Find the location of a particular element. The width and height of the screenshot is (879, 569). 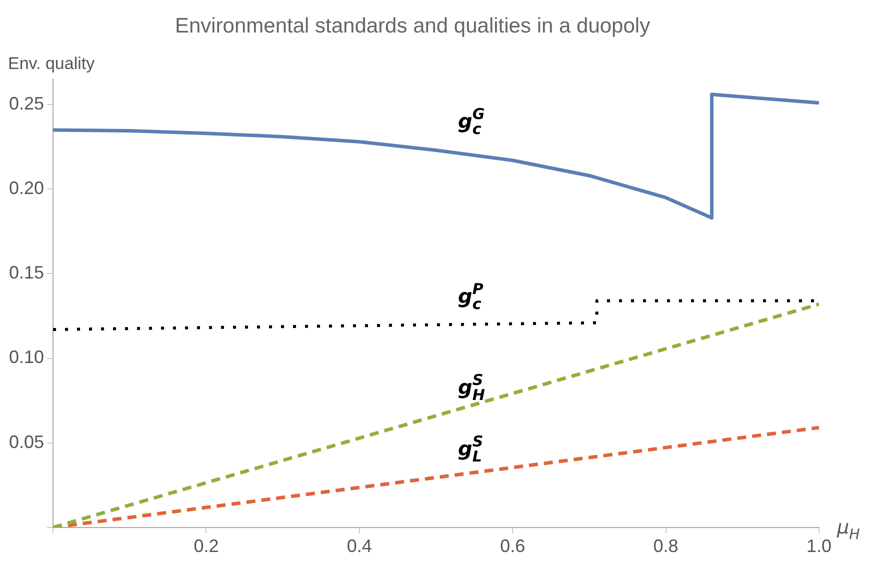

chart-title: Environmental standards and qualities in a duopoly is located at coordinates (412, 26).